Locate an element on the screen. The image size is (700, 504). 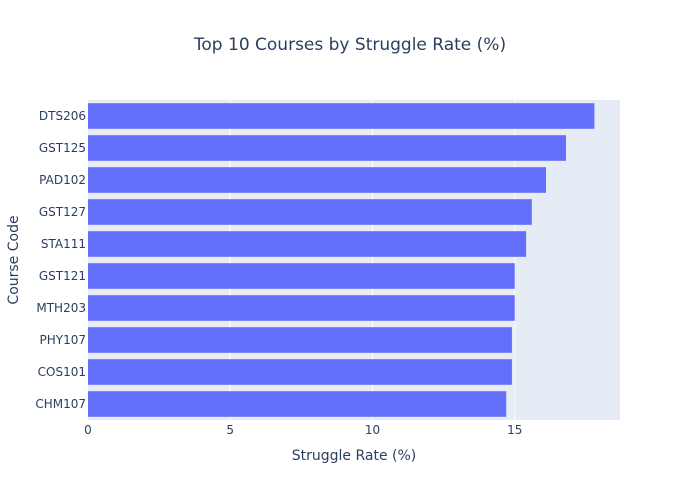
bar-phy107 is located at coordinates (300, 340).